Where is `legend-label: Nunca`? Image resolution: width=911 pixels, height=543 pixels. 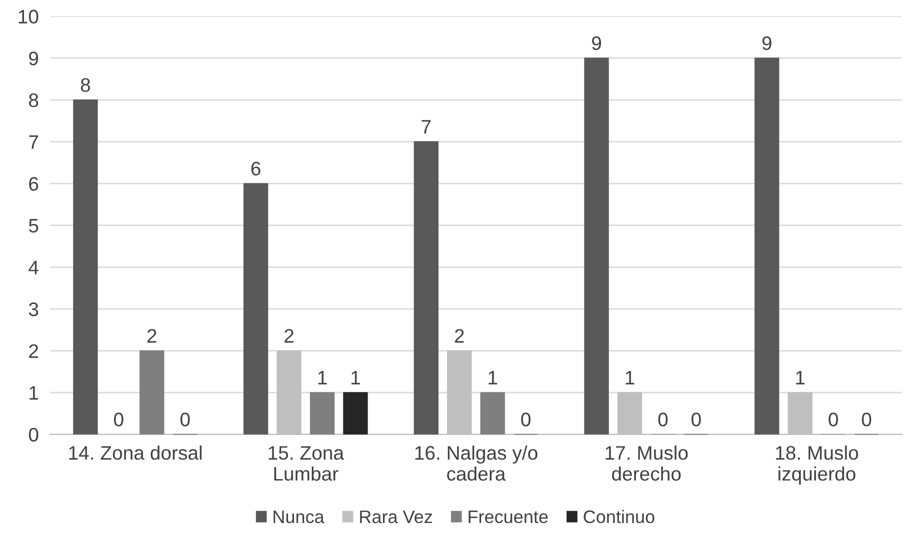 legend-label: Nunca is located at coordinates (299, 517).